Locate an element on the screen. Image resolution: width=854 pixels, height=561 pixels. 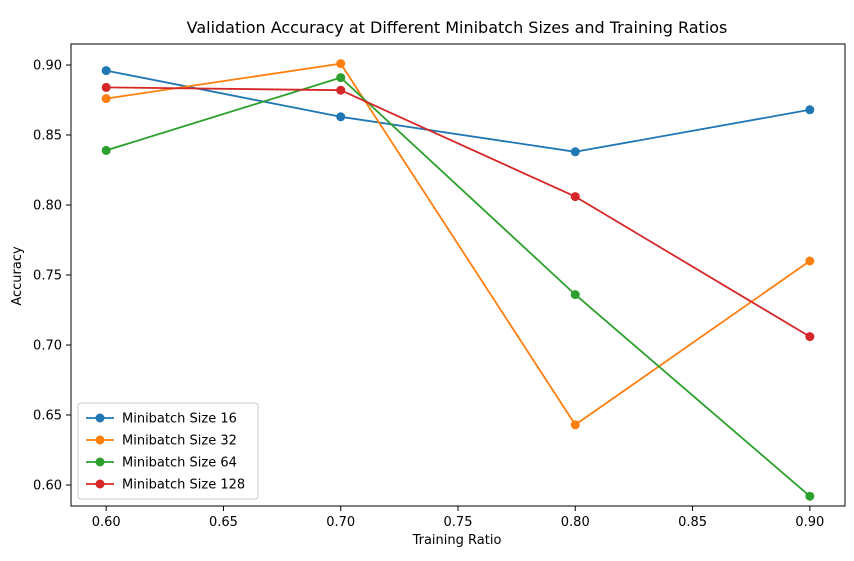
y-axis-label: Accuracy is located at coordinates (17, 276).